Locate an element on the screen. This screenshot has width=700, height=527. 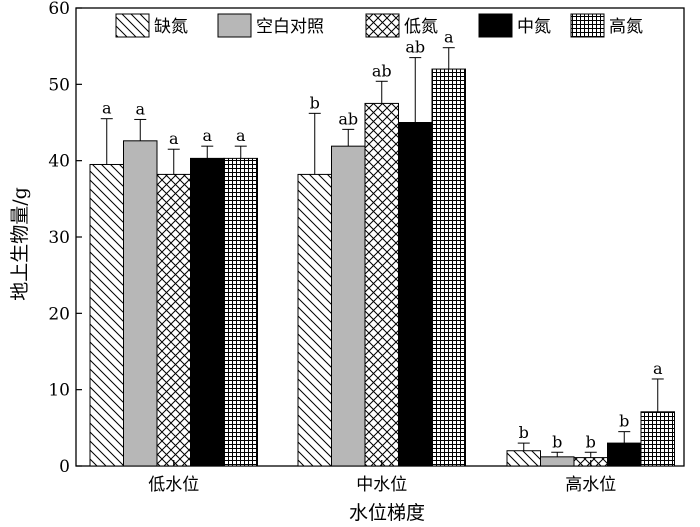
y-tick-label: 0 is located at coordinates (64, 467).